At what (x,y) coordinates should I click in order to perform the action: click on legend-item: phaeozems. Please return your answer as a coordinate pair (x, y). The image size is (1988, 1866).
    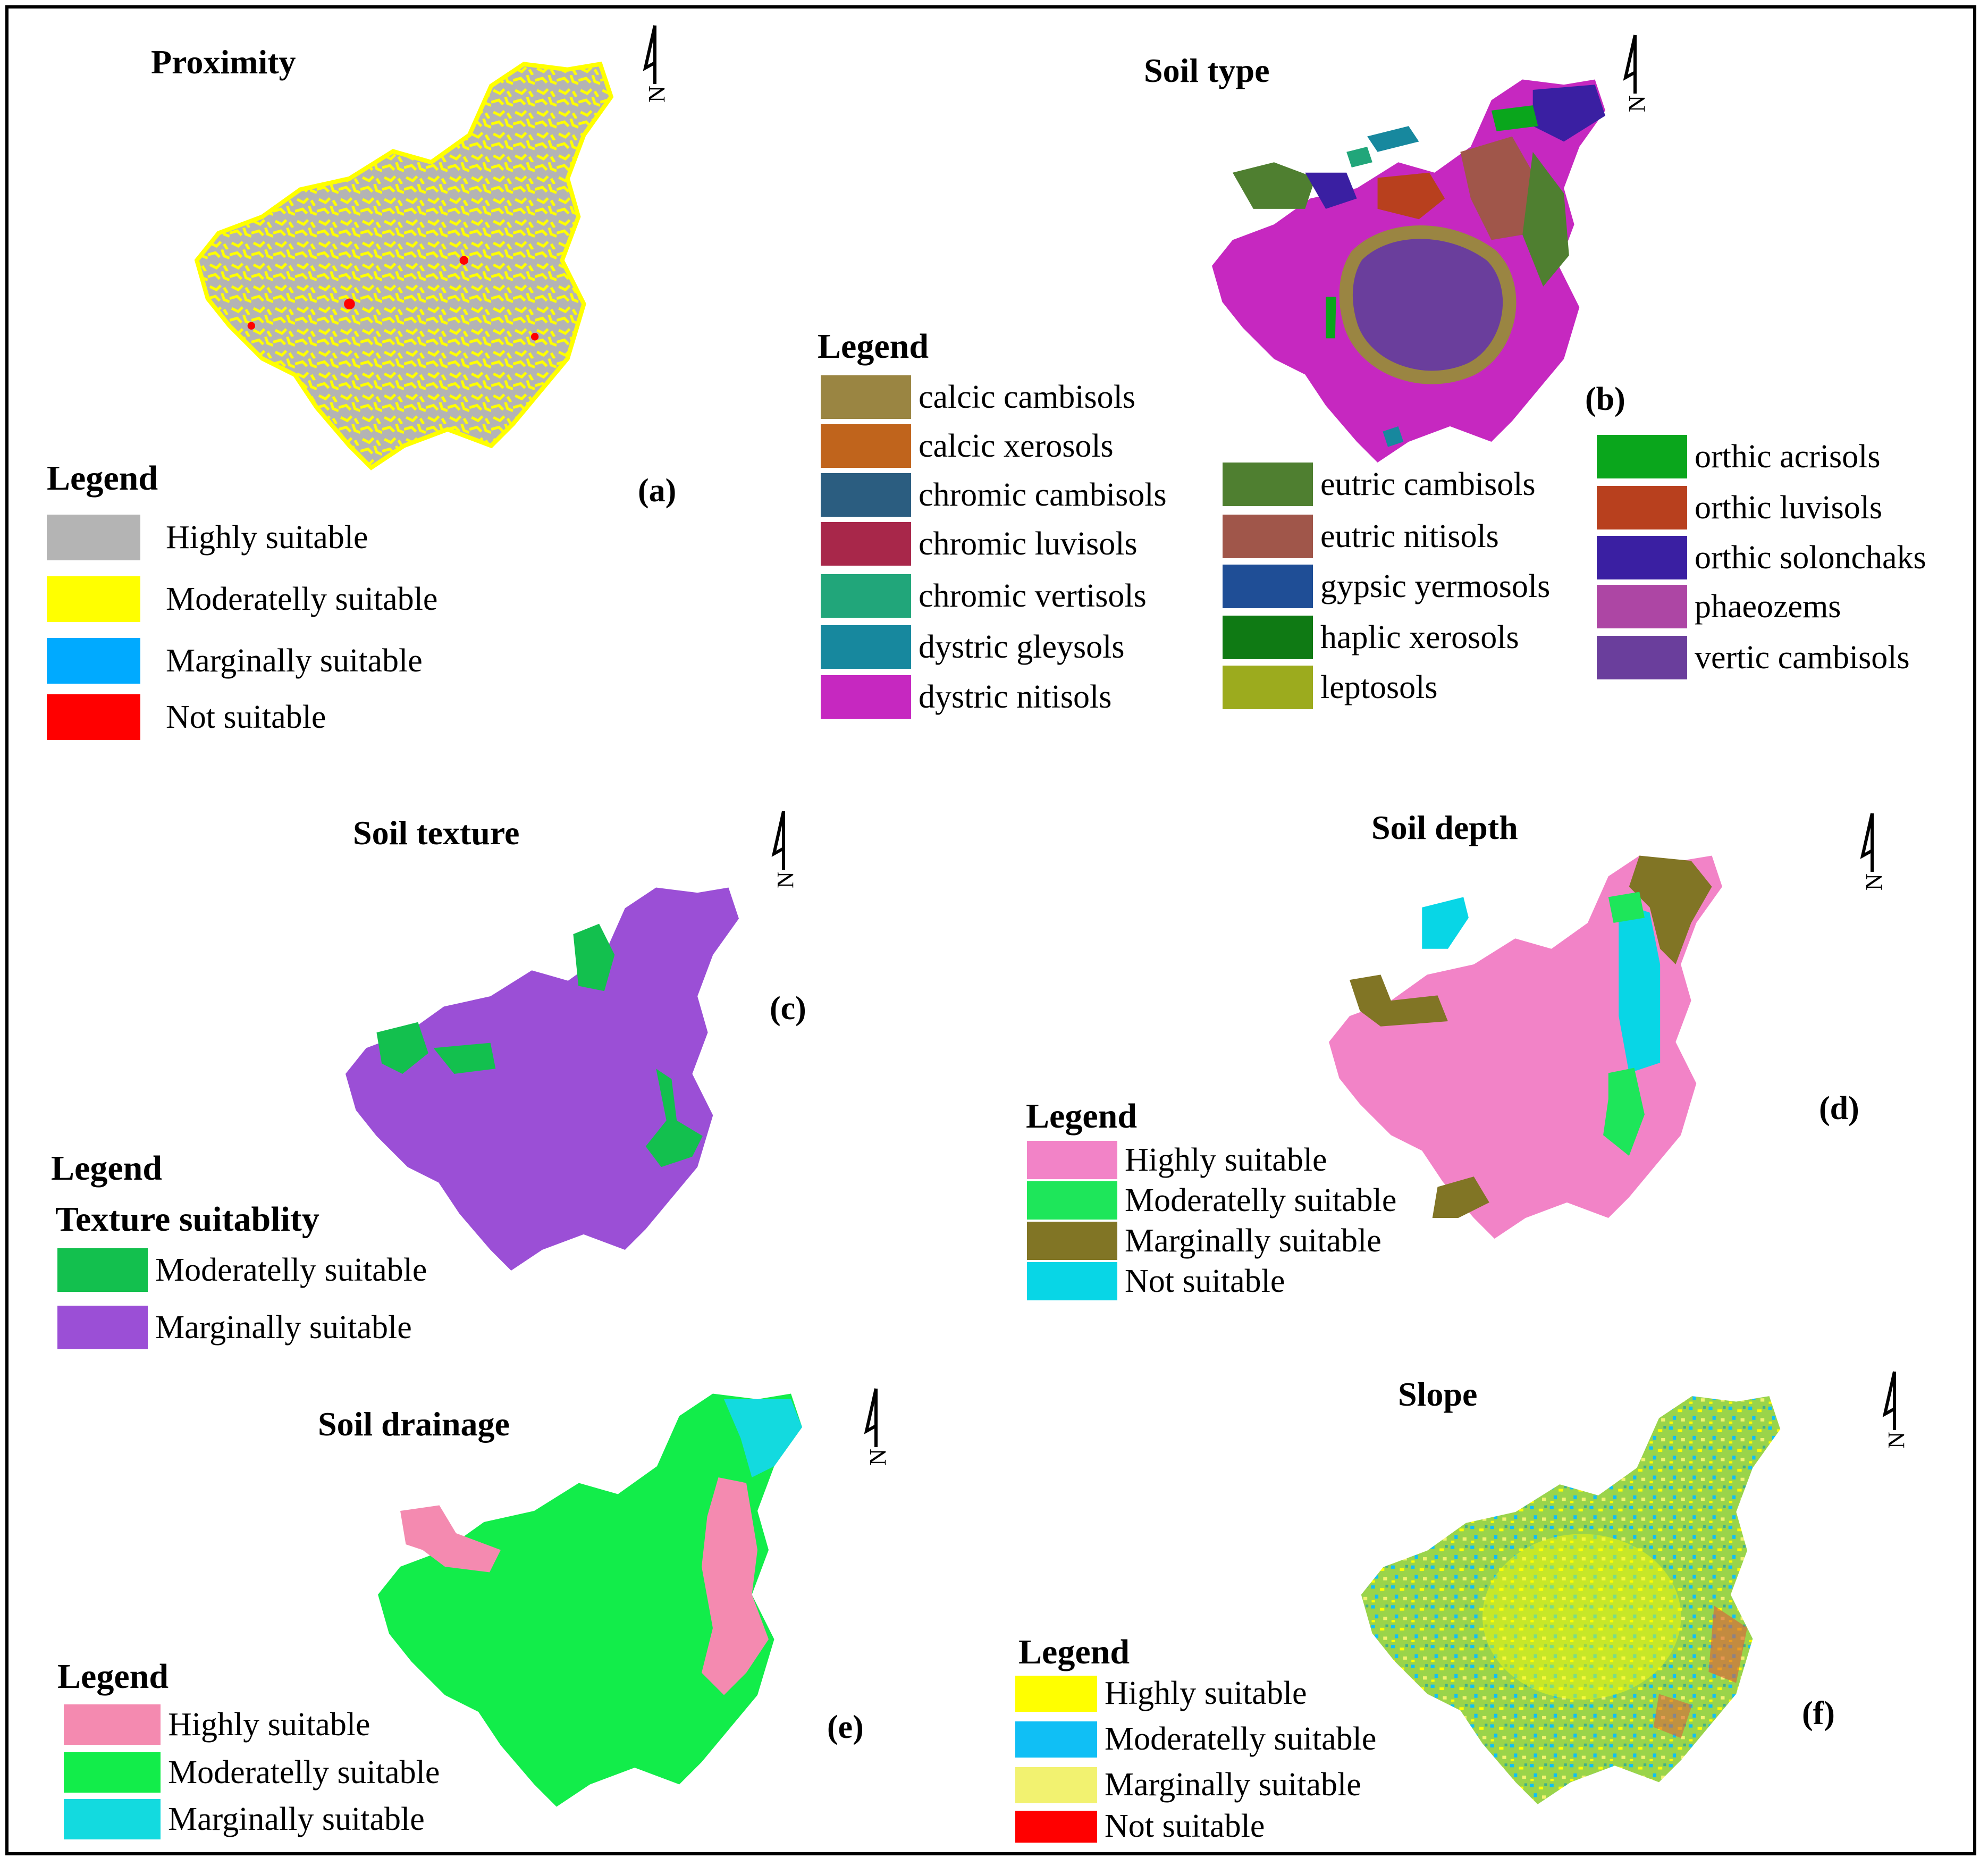
    Looking at the image, I should click on (1719, 606).